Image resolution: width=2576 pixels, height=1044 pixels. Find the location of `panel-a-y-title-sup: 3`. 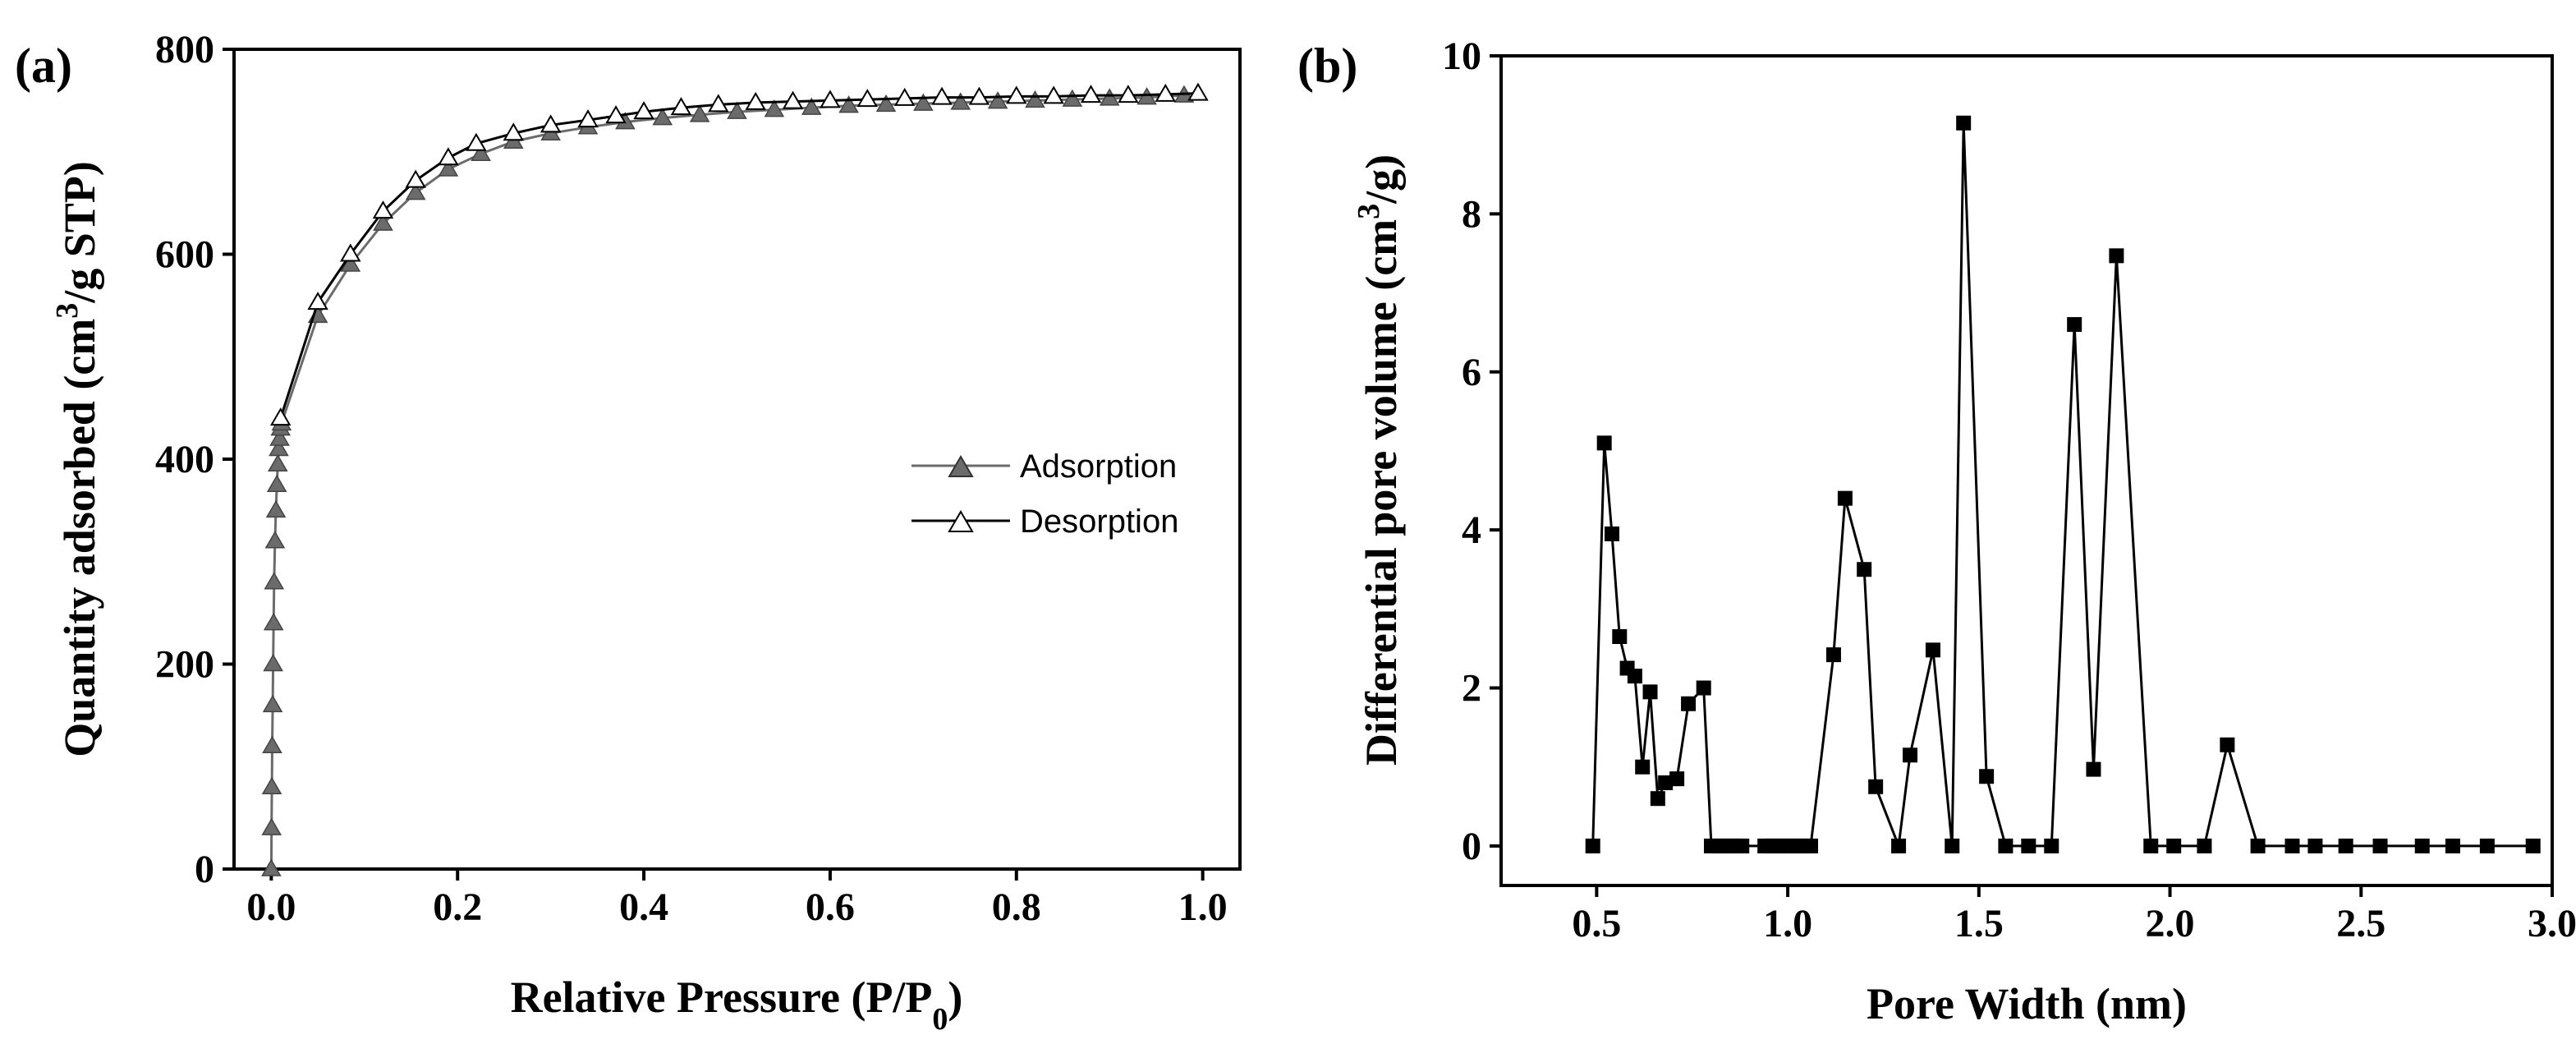

panel-a-y-title-sup: 3 is located at coordinates (67, 311).